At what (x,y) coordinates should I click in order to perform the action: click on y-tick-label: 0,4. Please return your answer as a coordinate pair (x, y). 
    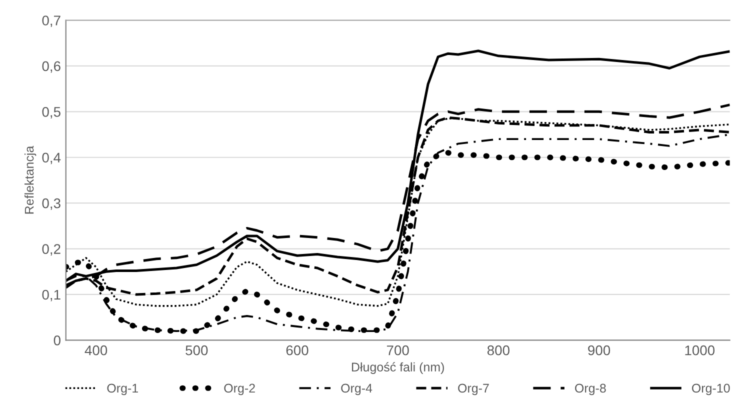
    Looking at the image, I should click on (51, 158).